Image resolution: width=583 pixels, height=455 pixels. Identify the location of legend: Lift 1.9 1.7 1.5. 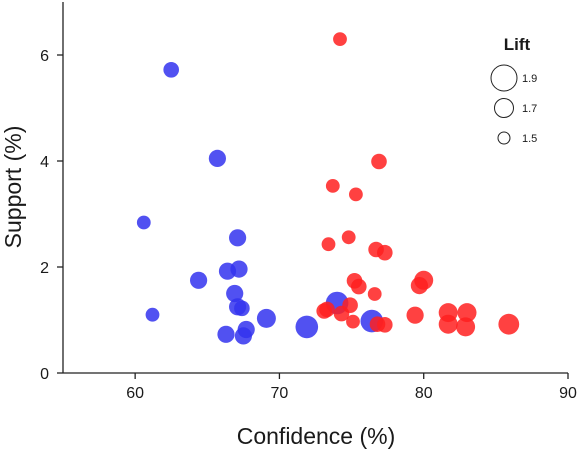
(513, 90).